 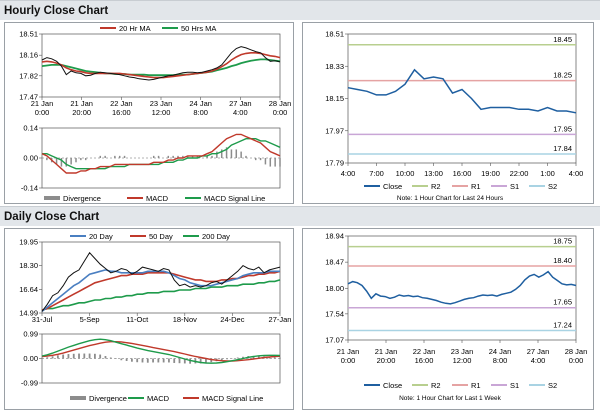 What do you see at coordinates (334, 34) in the screenshot?
I see `hourly-24h-y-tick-0: 18.51` at bounding box center [334, 34].